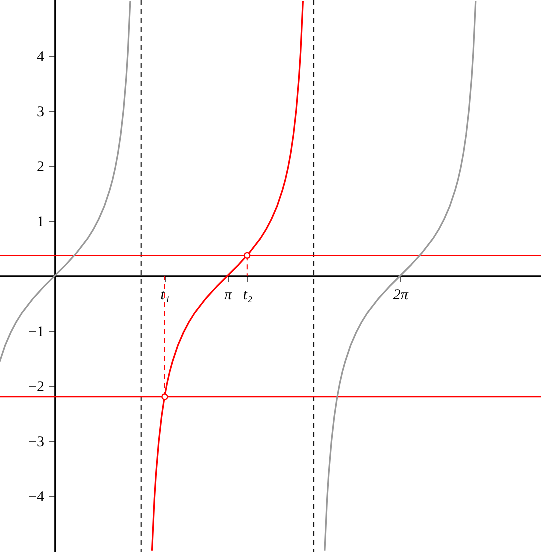  I want to click on x-tick-label: 2π, so click(401, 296).